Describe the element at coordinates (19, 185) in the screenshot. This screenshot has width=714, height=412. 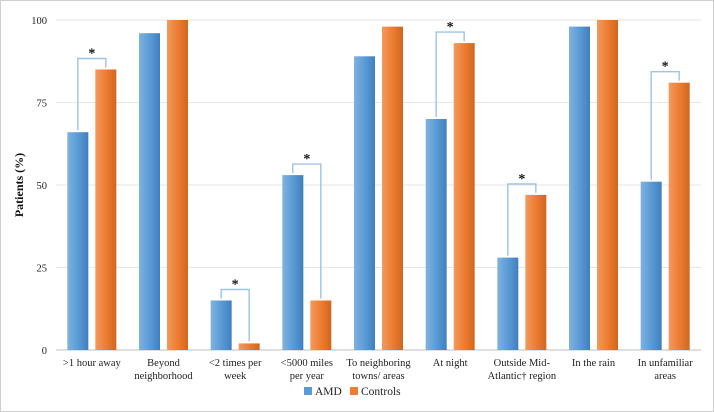
I see `y-axis-label: Patients (%)` at that location.